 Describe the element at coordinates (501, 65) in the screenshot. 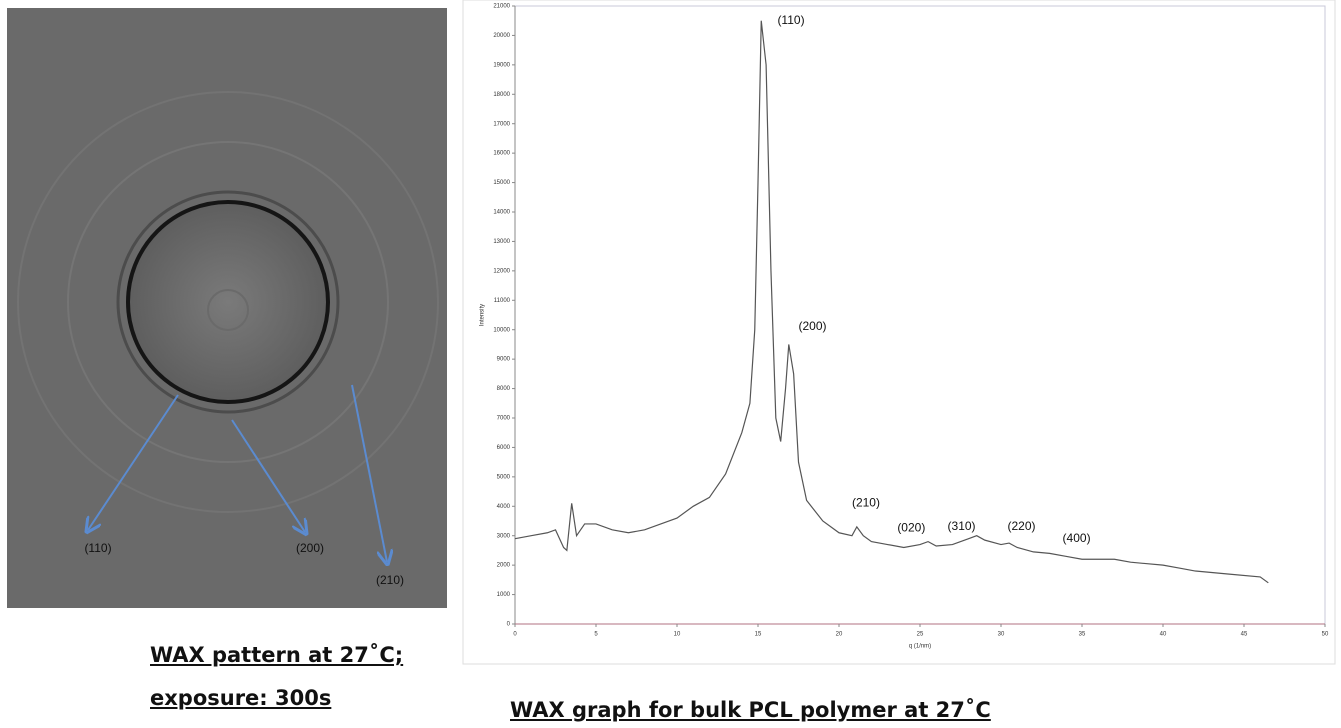

I see `y-tick-label: 19000` at that location.